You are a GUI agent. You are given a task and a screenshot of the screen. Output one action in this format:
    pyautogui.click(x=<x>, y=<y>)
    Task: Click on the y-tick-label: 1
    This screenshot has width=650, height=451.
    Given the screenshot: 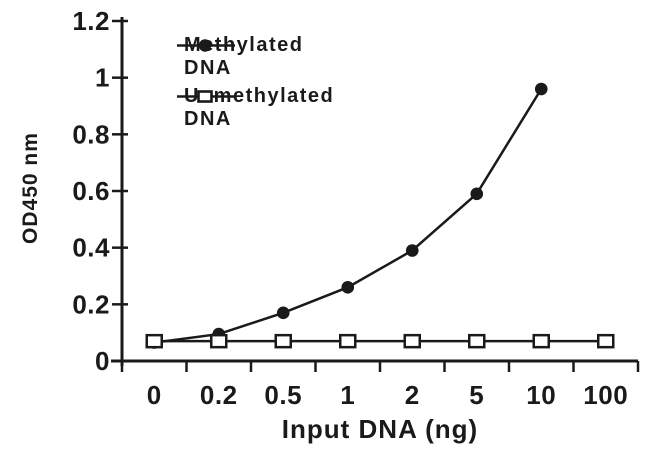 What is the action you would take?
    pyautogui.click(x=102, y=78)
    